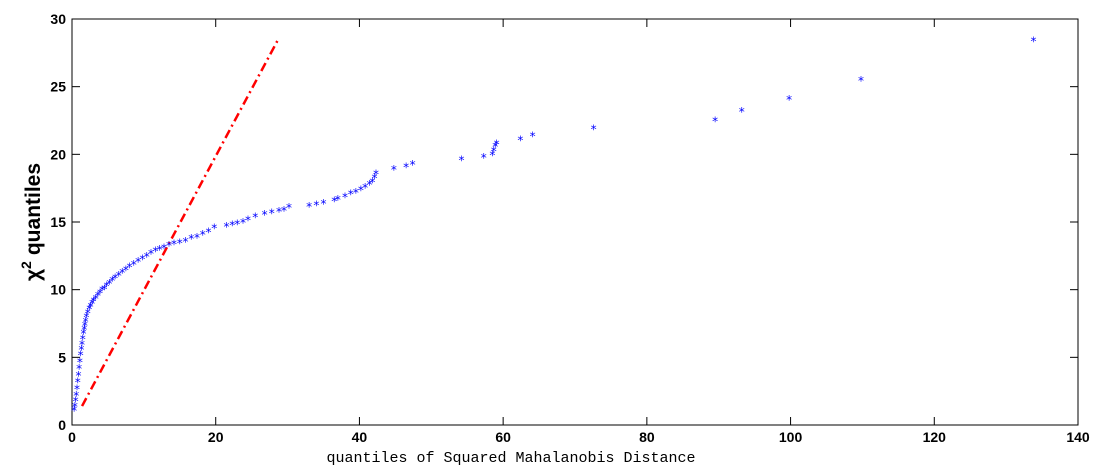 The image size is (1100, 466). I want to click on reference-line, so click(179, 223).